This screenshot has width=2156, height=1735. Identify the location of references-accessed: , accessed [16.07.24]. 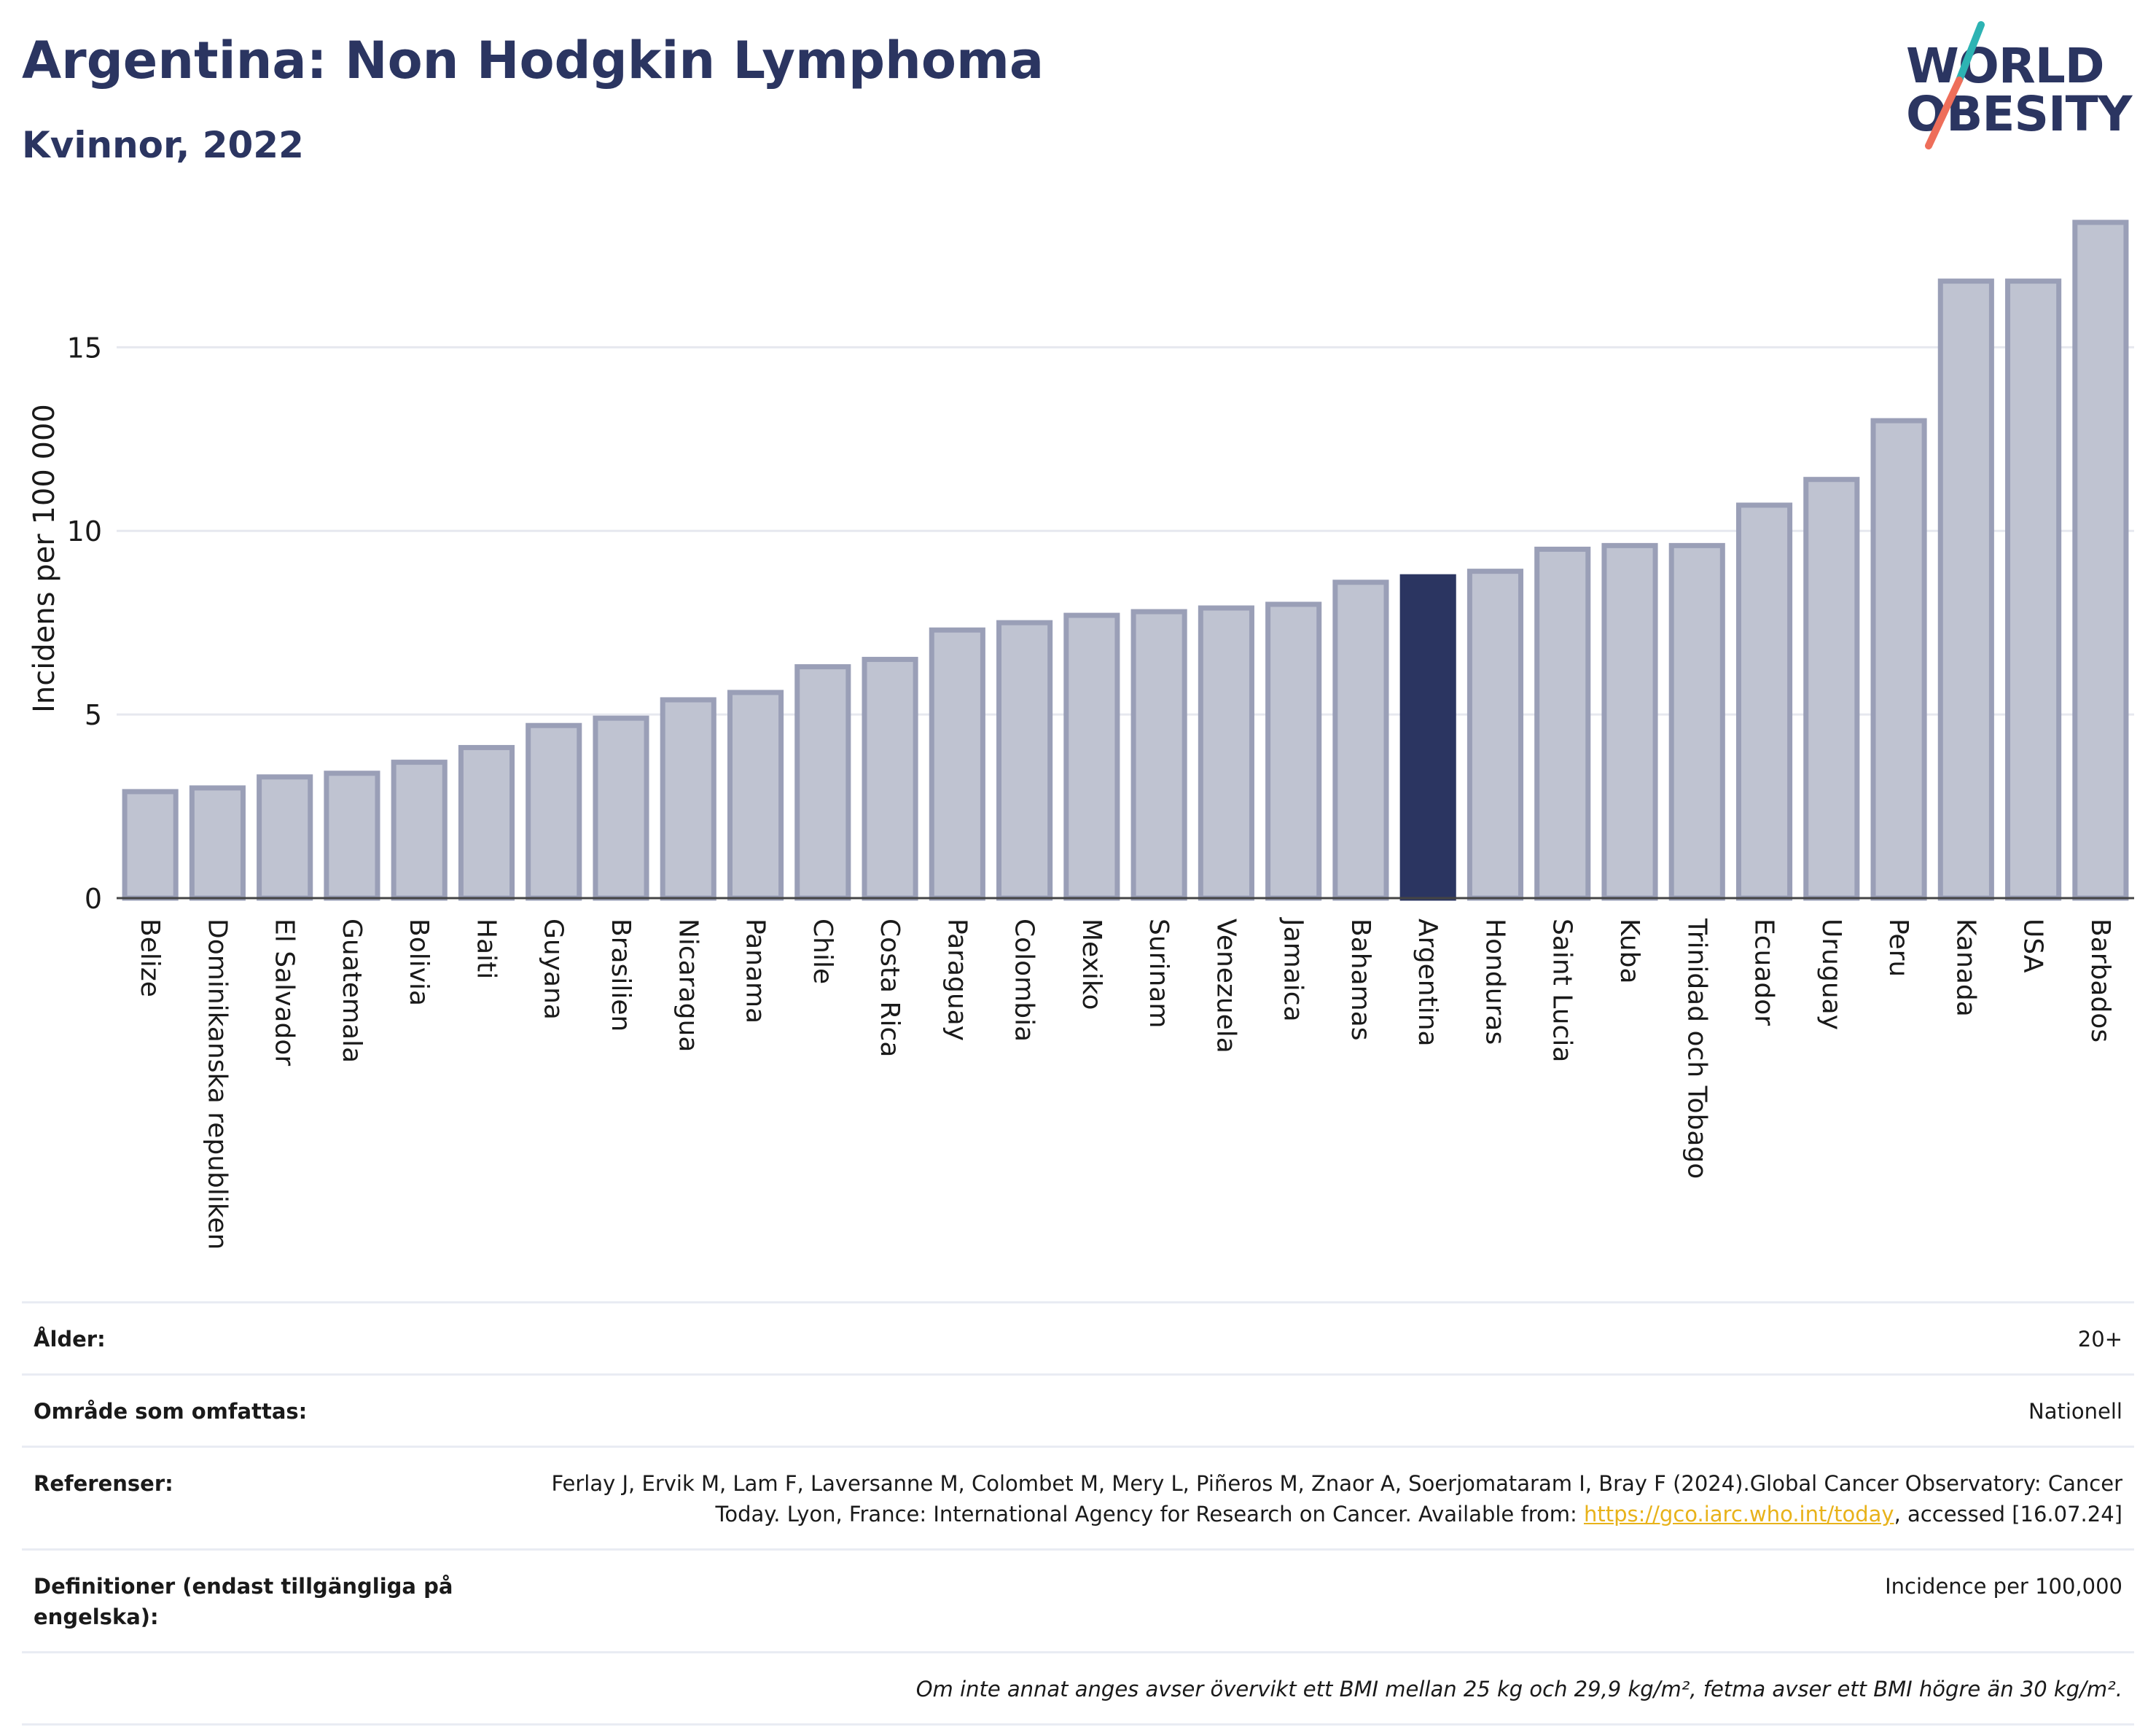
(2008, 1514).